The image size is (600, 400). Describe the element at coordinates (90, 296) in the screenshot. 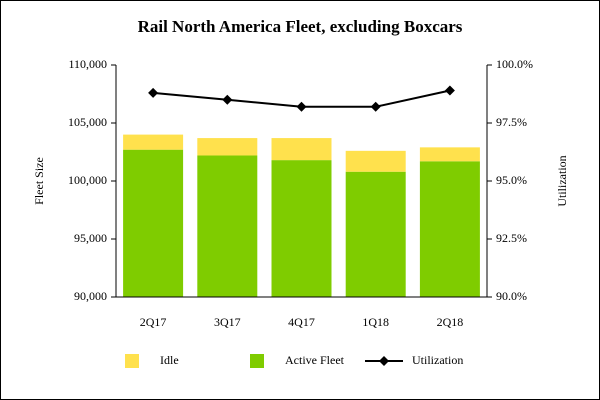

I see `y-tick-label: 90,000` at that location.